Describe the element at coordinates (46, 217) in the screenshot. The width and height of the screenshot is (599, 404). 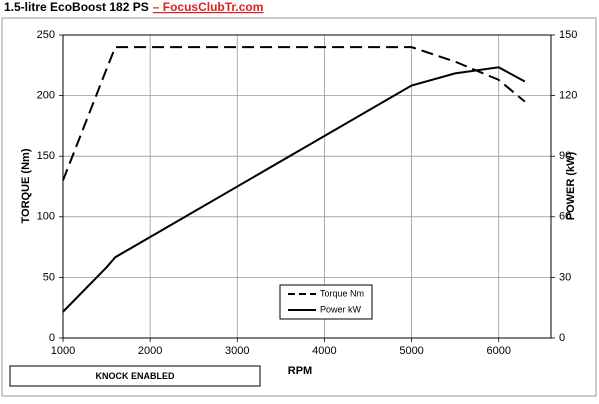
I see `y-tick-label: 100` at that location.